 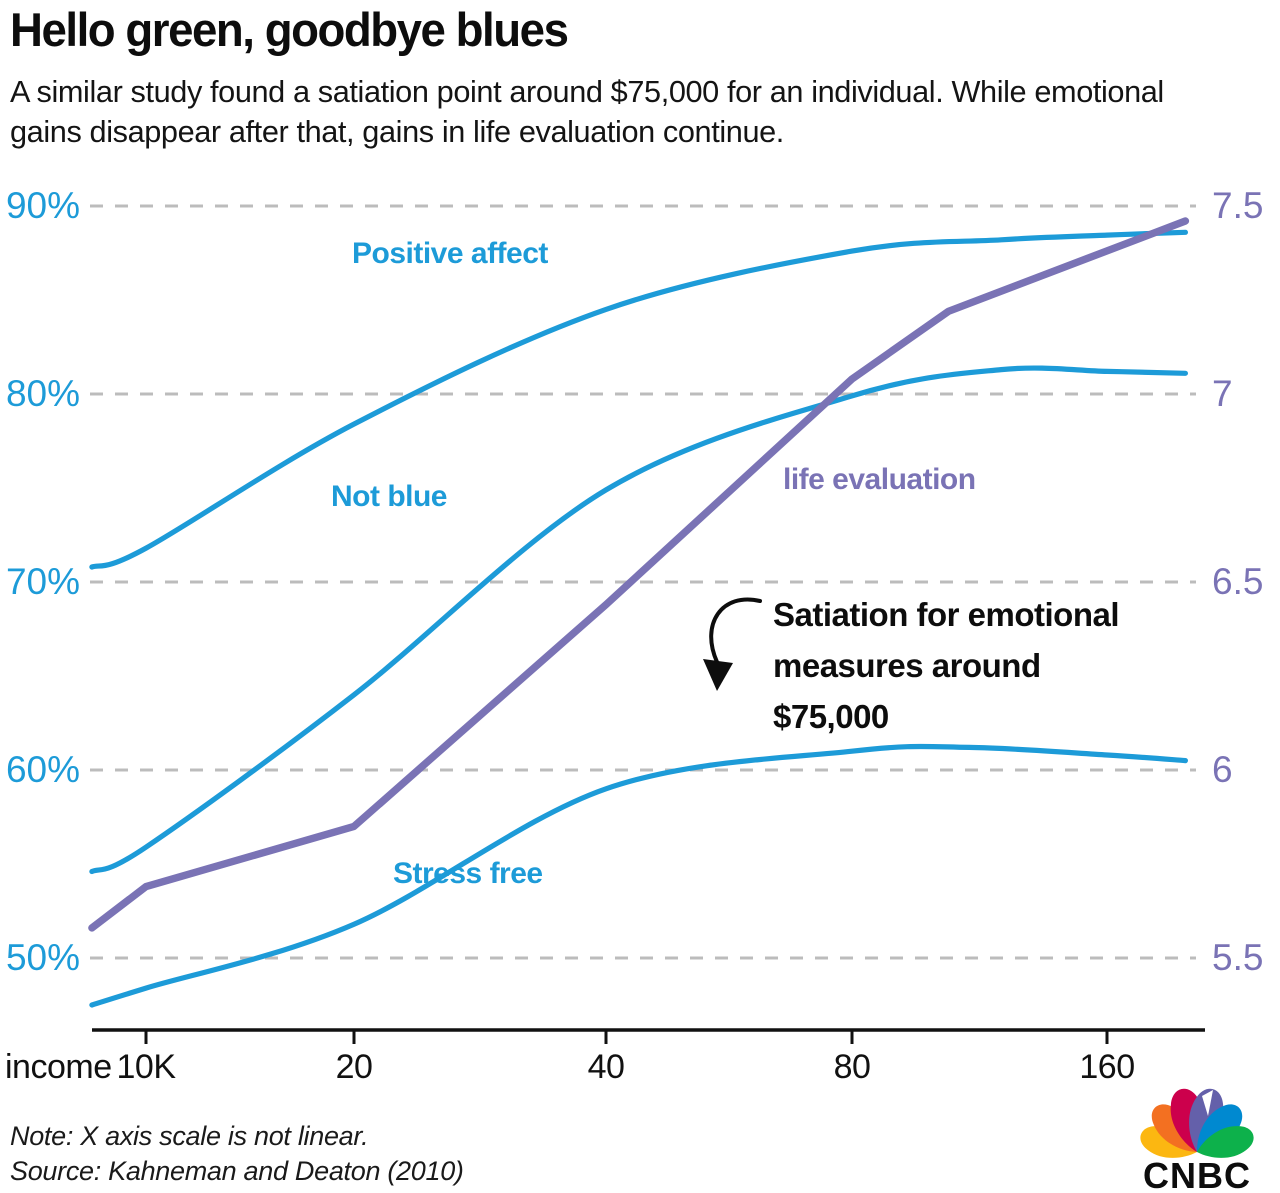 What do you see at coordinates (1238, 205) in the screenshot?
I see `y-right-label-7.5: 7.5` at bounding box center [1238, 205].